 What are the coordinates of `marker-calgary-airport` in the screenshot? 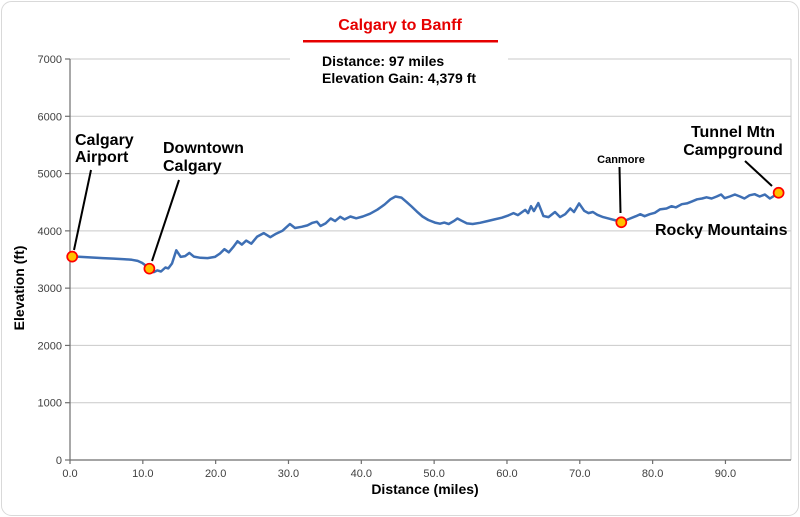 It's located at (72, 256).